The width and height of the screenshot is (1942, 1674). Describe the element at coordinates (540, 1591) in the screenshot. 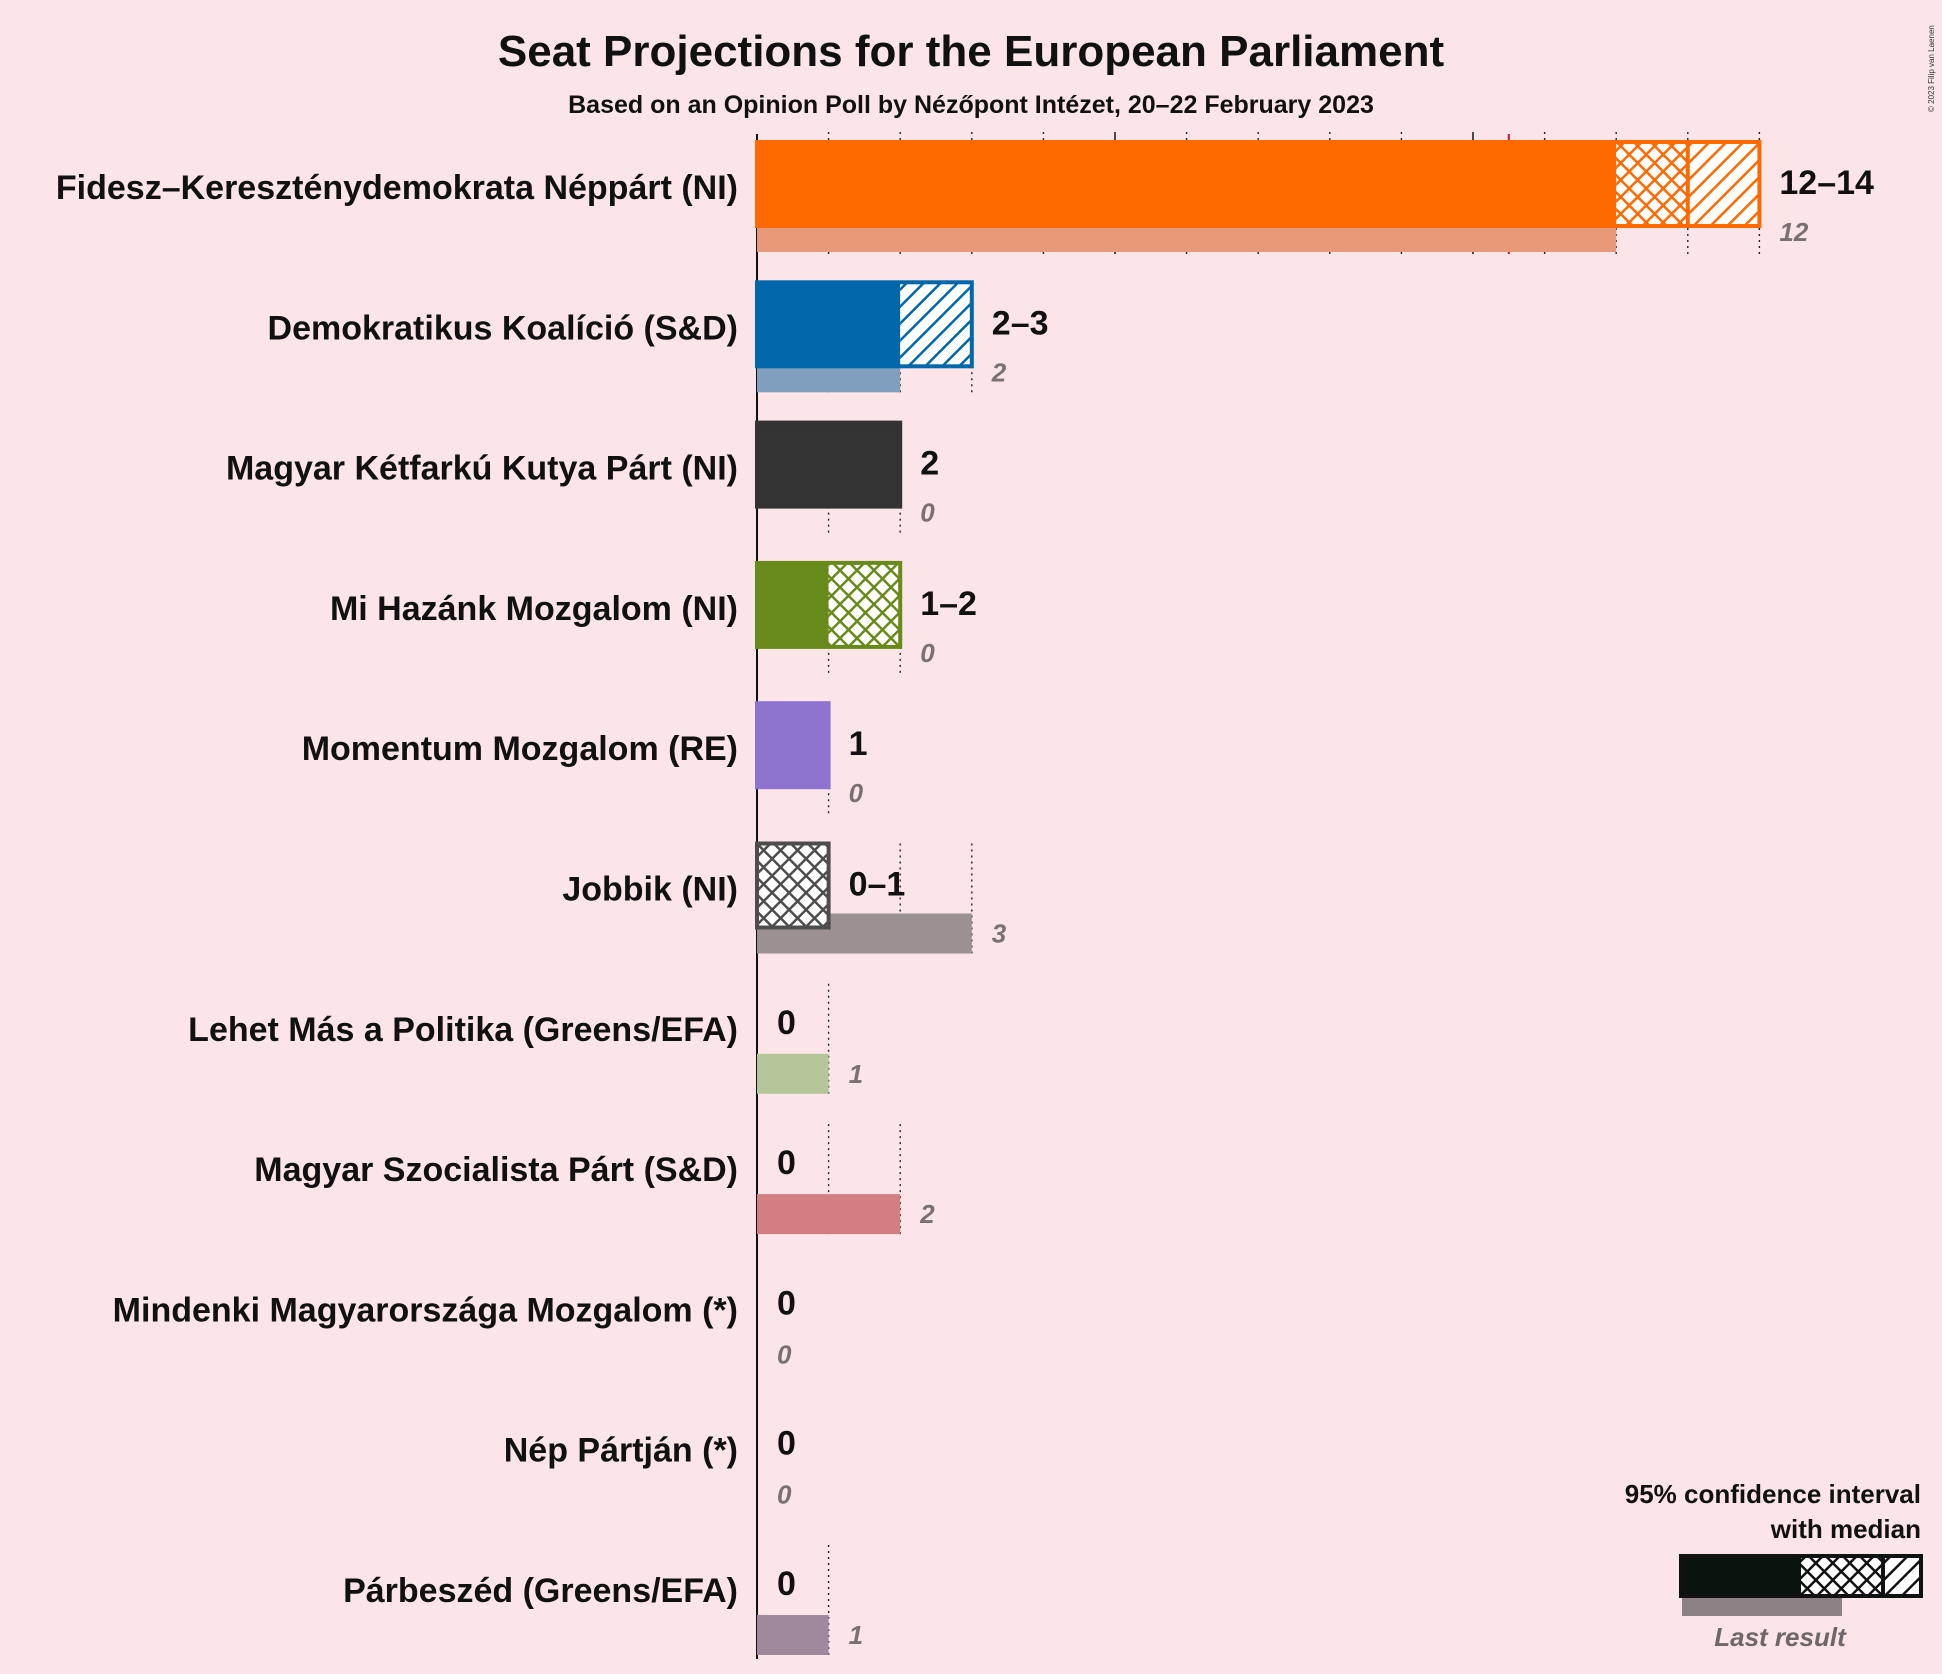

I see `party-label: Párbeszéd (Greens/EFA)` at that location.